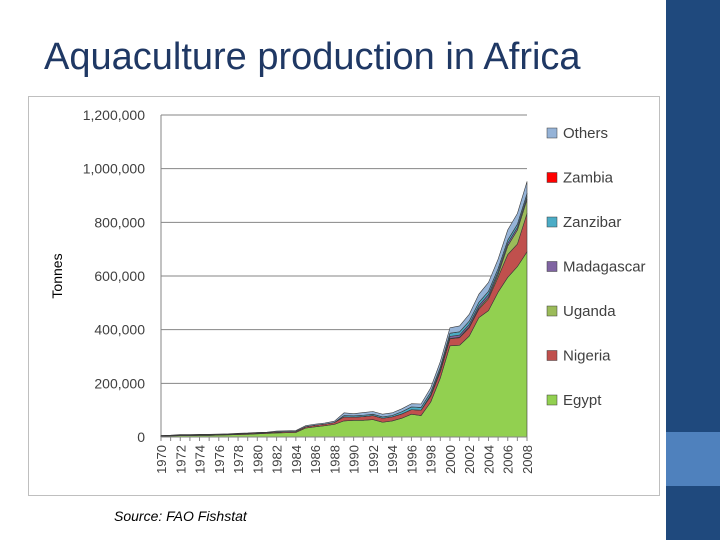 The image size is (720, 540). Describe the element at coordinates (257, 459) in the screenshot. I see `x-tick-label: 1980` at that location.